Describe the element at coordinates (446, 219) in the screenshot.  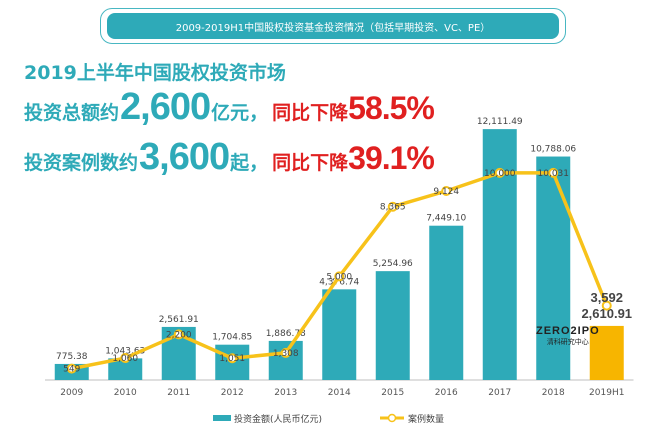
I see `bar-label-2016: 7,449.10` at that location.